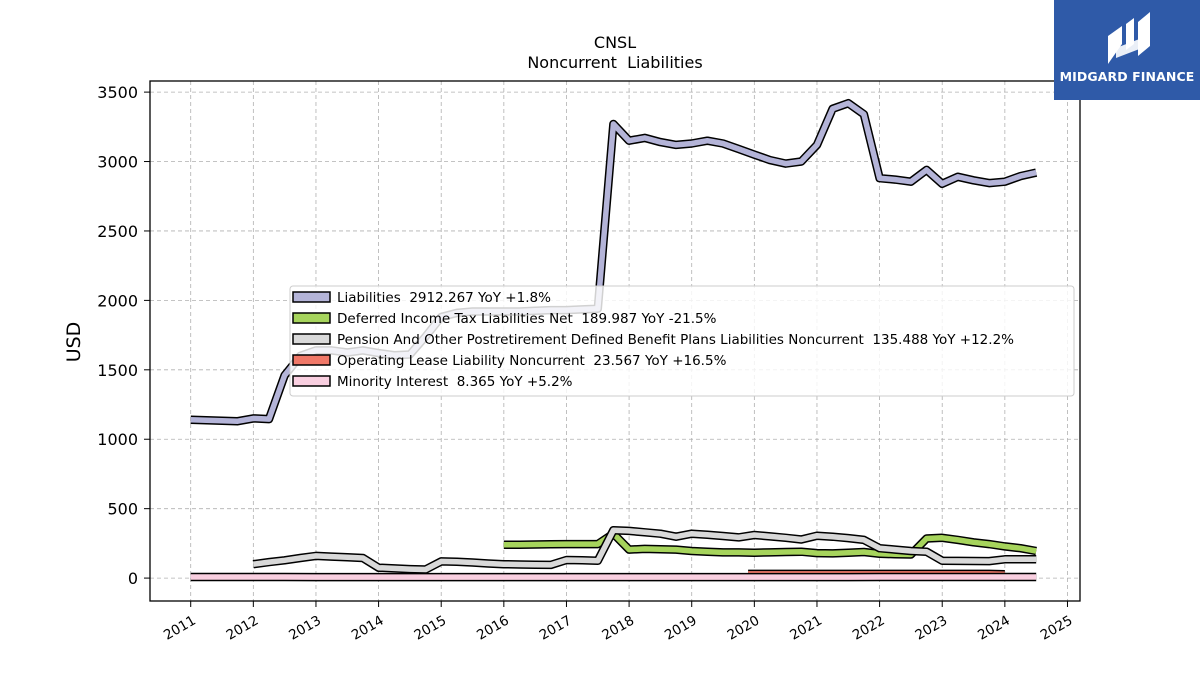 The width and height of the screenshot is (1200, 679). What do you see at coordinates (180, 628) in the screenshot?
I see `x-tick-label: 2011` at bounding box center [180, 628].